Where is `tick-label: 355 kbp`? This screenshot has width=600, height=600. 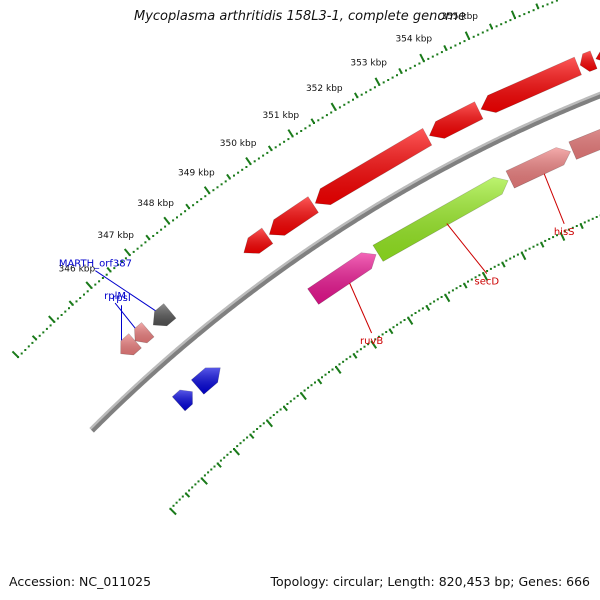 tick-label: 355 kbp is located at coordinates (459, 17).